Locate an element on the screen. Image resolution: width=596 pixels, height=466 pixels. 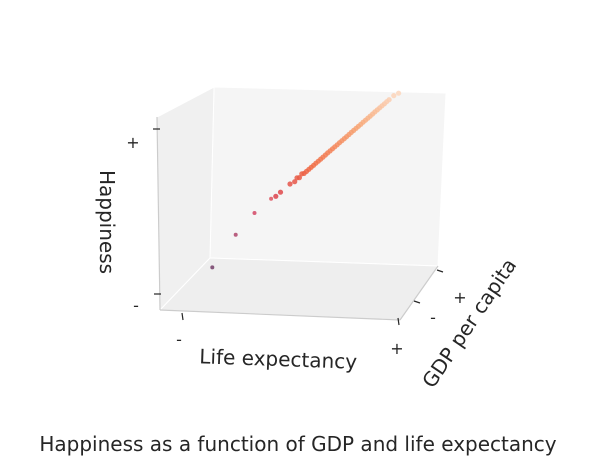
x-axis-line is located at coordinates (280, 315).